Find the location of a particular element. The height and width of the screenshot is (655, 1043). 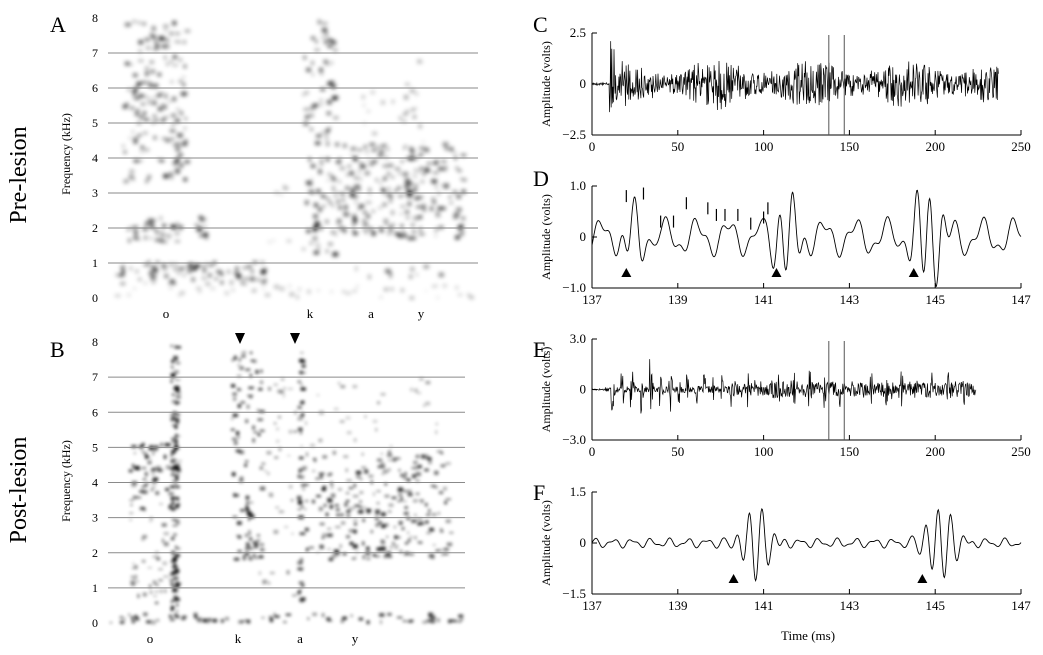

x-tick-F: 137 is located at coordinates (592, 605).